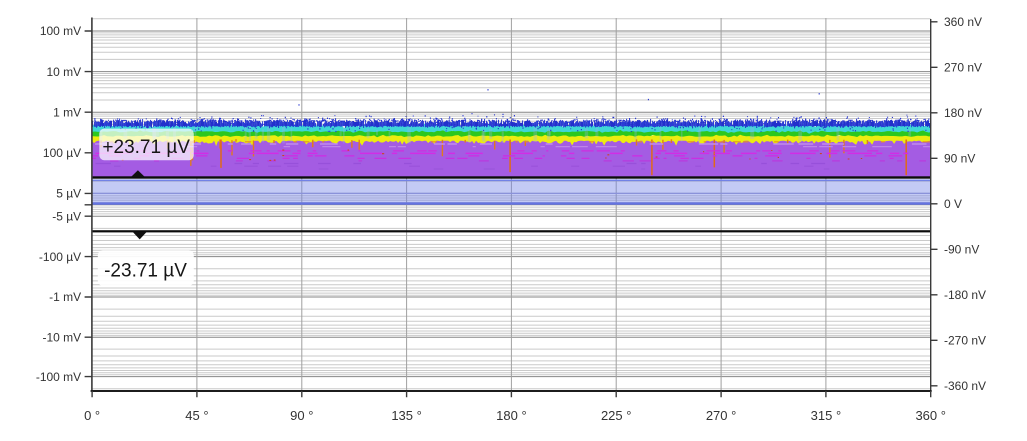 The height and width of the screenshot is (441, 1027). I want to click on svg-text: -90 nV, so click(961, 250).